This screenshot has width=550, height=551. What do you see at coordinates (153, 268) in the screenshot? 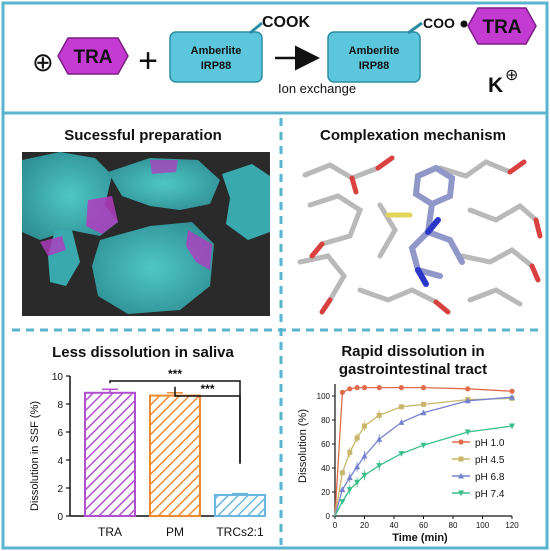
I see `particle-bottom` at bounding box center [153, 268].